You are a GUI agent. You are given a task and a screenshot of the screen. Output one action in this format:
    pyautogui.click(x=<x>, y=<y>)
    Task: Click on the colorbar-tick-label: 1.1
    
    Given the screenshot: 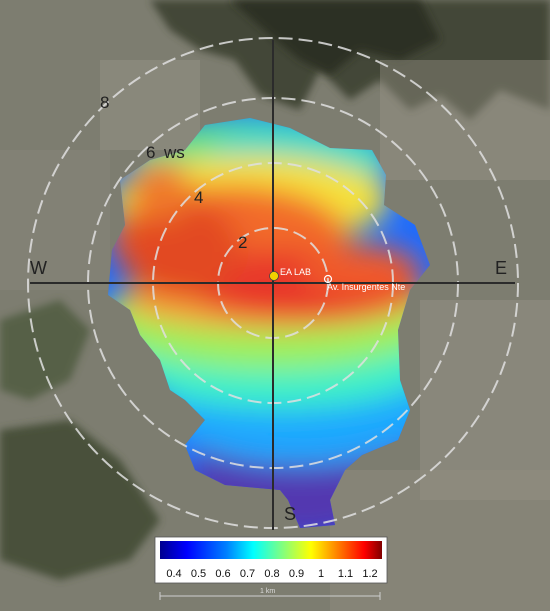 What is the action you would take?
    pyautogui.click(x=345, y=574)
    